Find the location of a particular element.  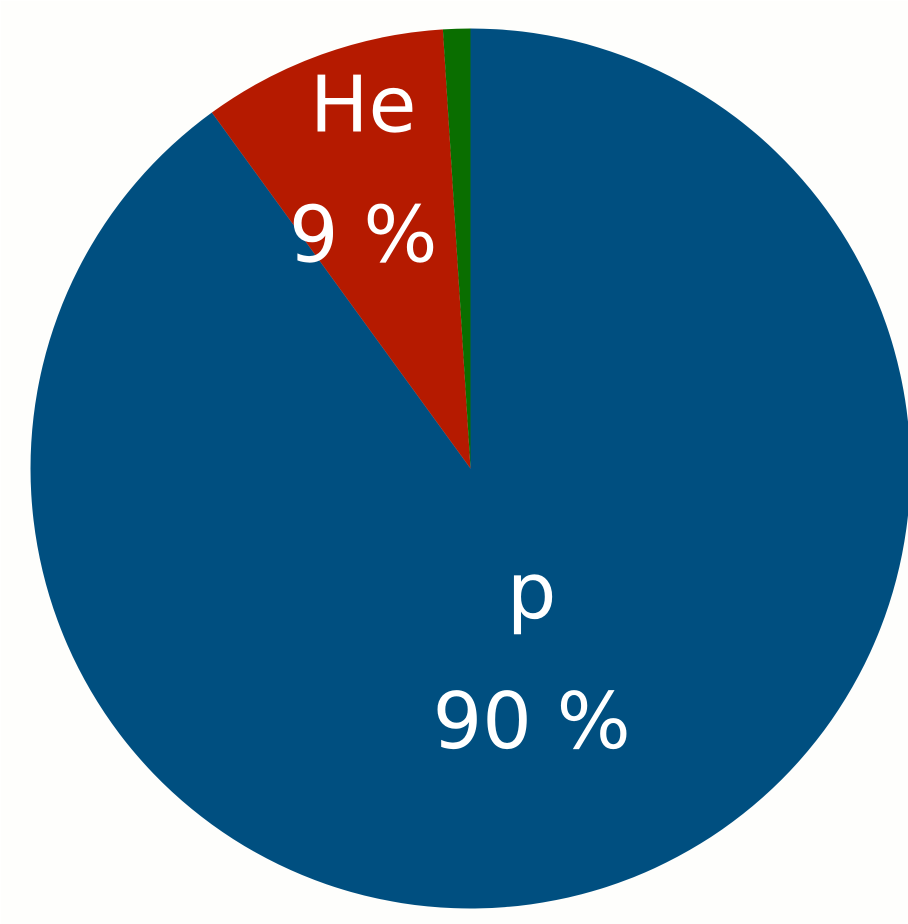

data-label: 90 % is located at coordinates (531, 721).